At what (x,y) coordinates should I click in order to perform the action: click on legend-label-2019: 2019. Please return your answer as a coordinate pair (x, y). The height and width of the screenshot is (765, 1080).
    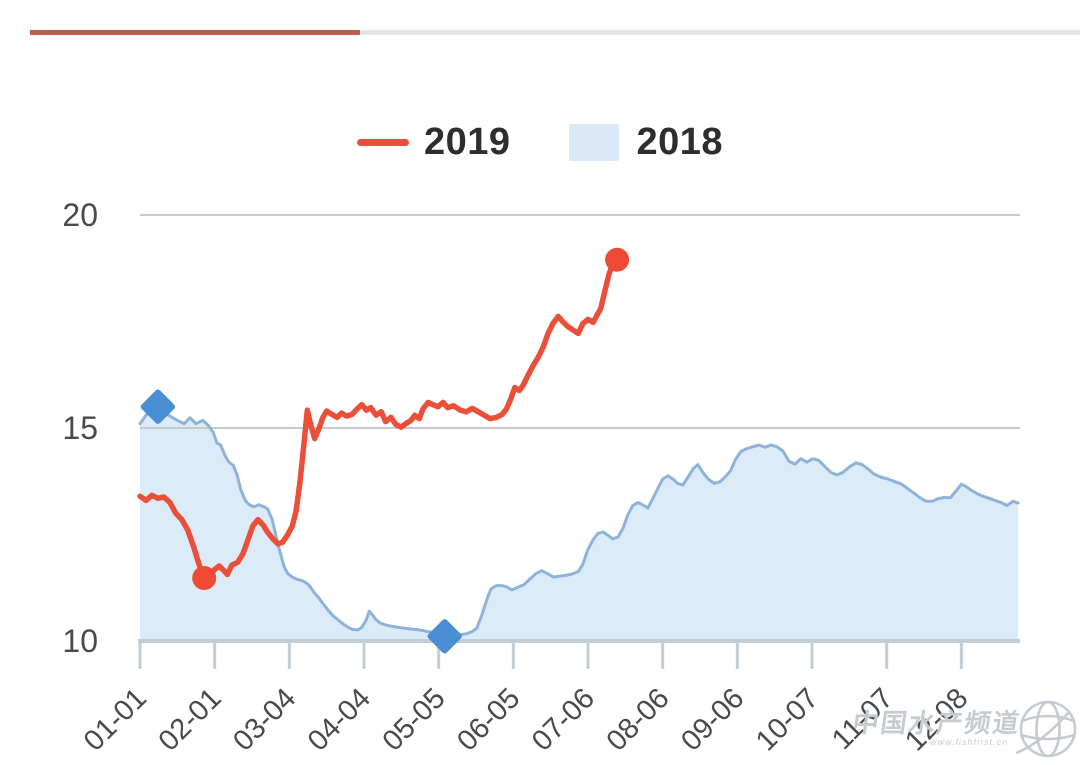
    Looking at the image, I should click on (467, 142).